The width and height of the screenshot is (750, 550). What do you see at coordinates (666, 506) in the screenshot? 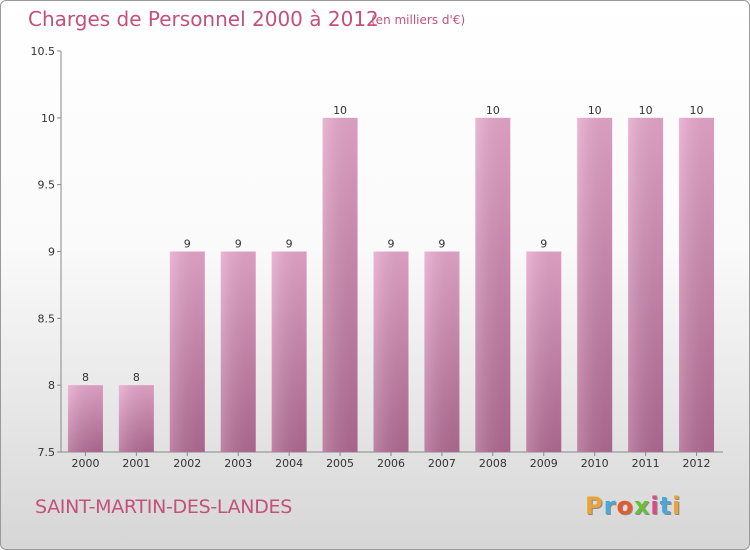
I see `logo-letter: t` at bounding box center [666, 506].